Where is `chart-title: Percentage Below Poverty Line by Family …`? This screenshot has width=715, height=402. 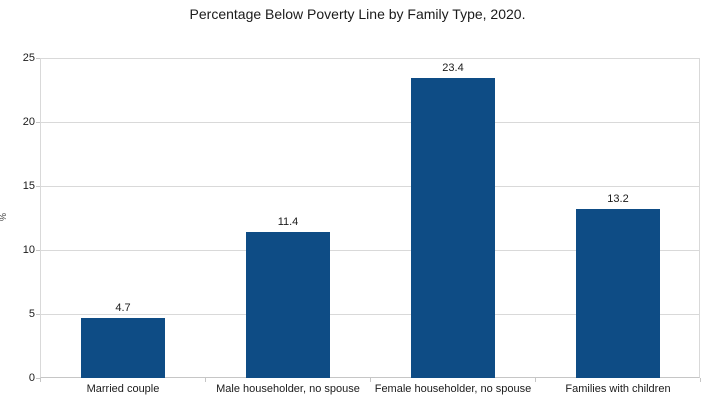
chart-title: Percentage Below Poverty Line by Family … is located at coordinates (357, 14).